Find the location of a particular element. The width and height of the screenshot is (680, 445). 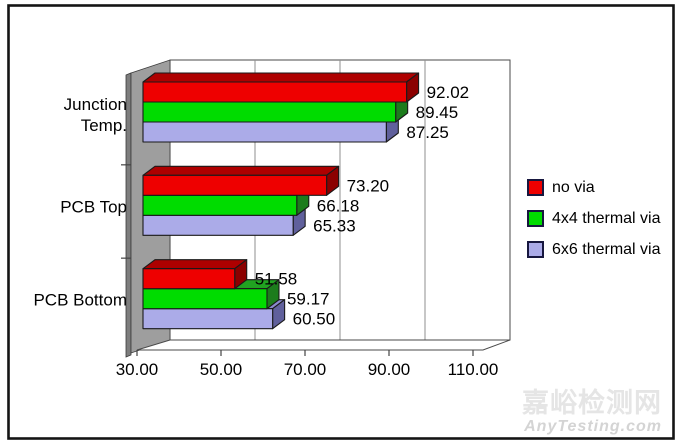

legend-item-6x6-thermal-via: 6x6 thermal via is located at coordinates (594, 249).